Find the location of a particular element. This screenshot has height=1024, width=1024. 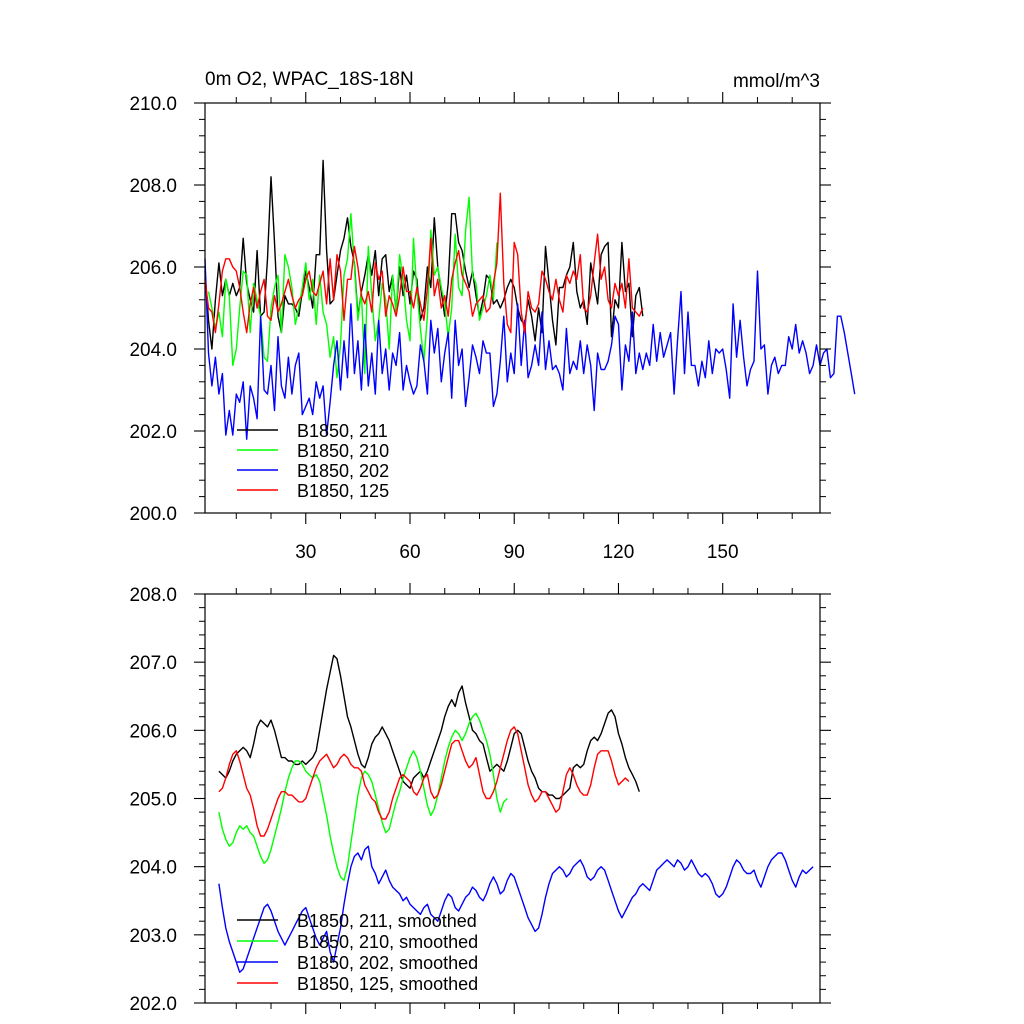

top-panel-title: 0m O2, WPAC_18S-18N is located at coordinates (309, 79).